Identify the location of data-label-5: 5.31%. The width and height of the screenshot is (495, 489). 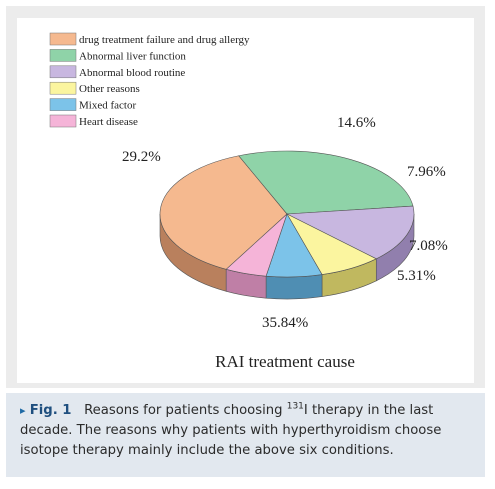
(416, 276).